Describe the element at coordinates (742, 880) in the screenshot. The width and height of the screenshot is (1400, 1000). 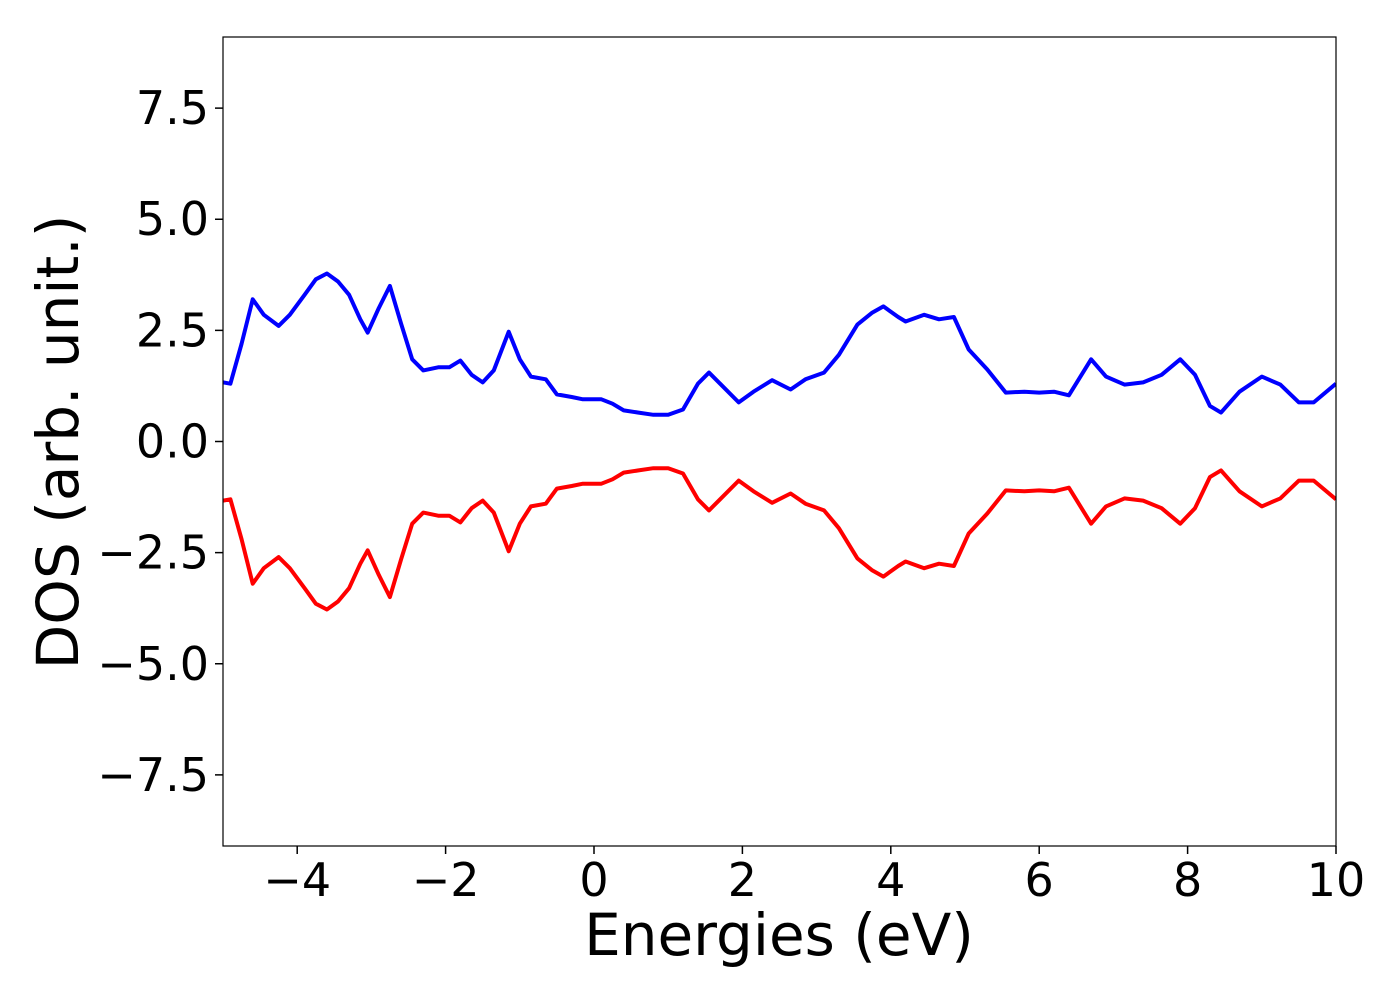
I see `x-tick-label: 2` at that location.